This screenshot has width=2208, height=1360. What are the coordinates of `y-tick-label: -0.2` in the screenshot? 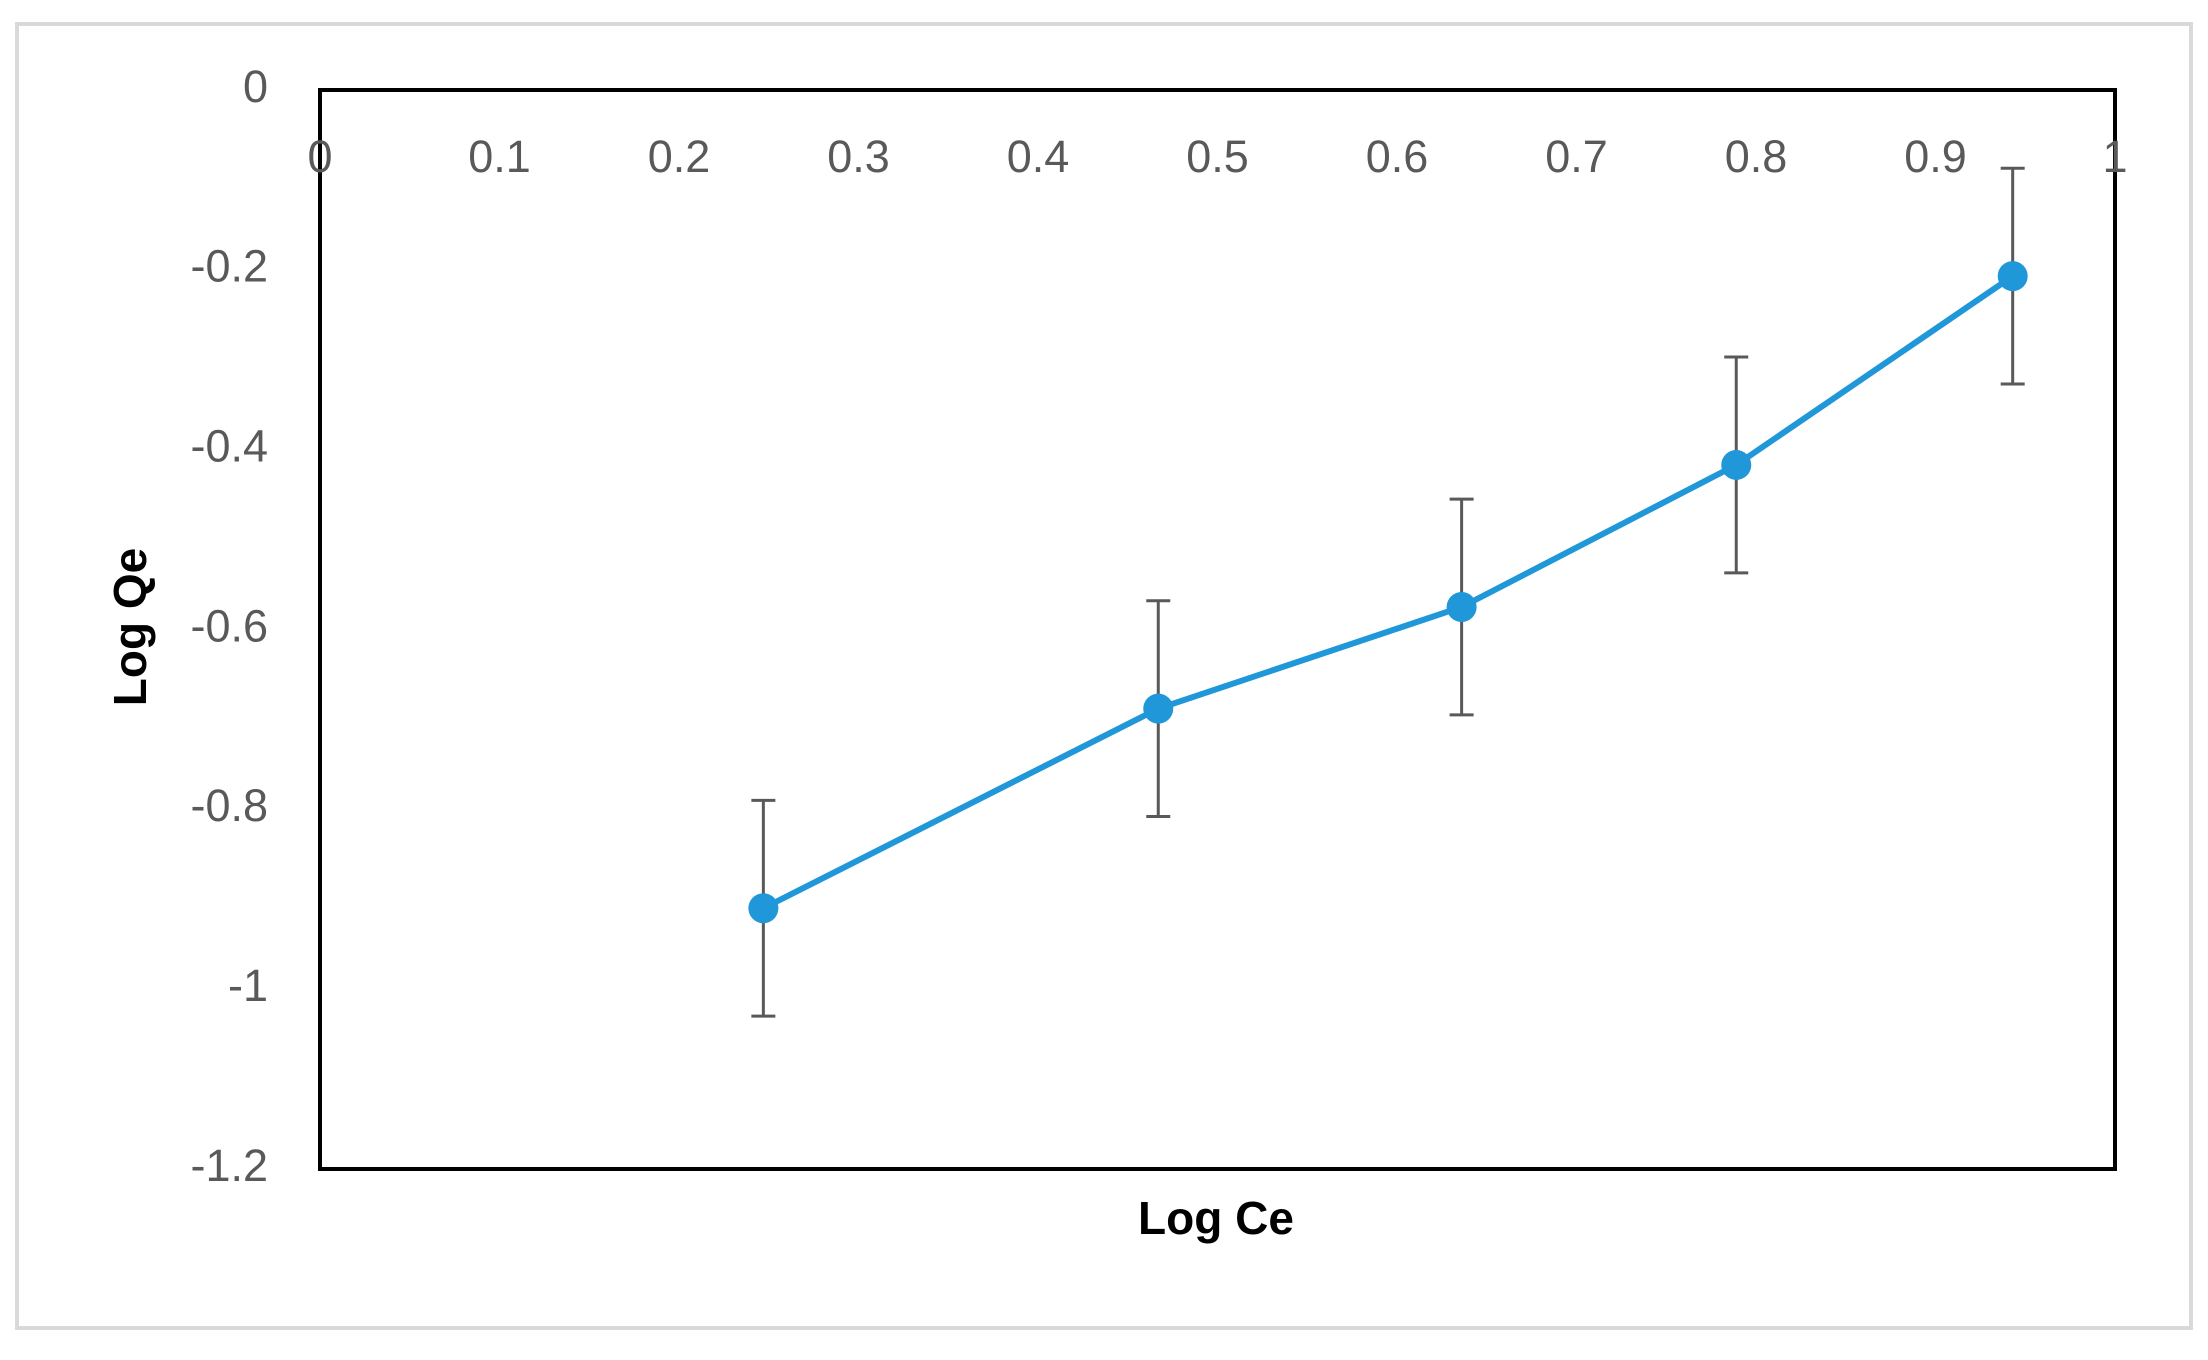 It's located at (229, 266).